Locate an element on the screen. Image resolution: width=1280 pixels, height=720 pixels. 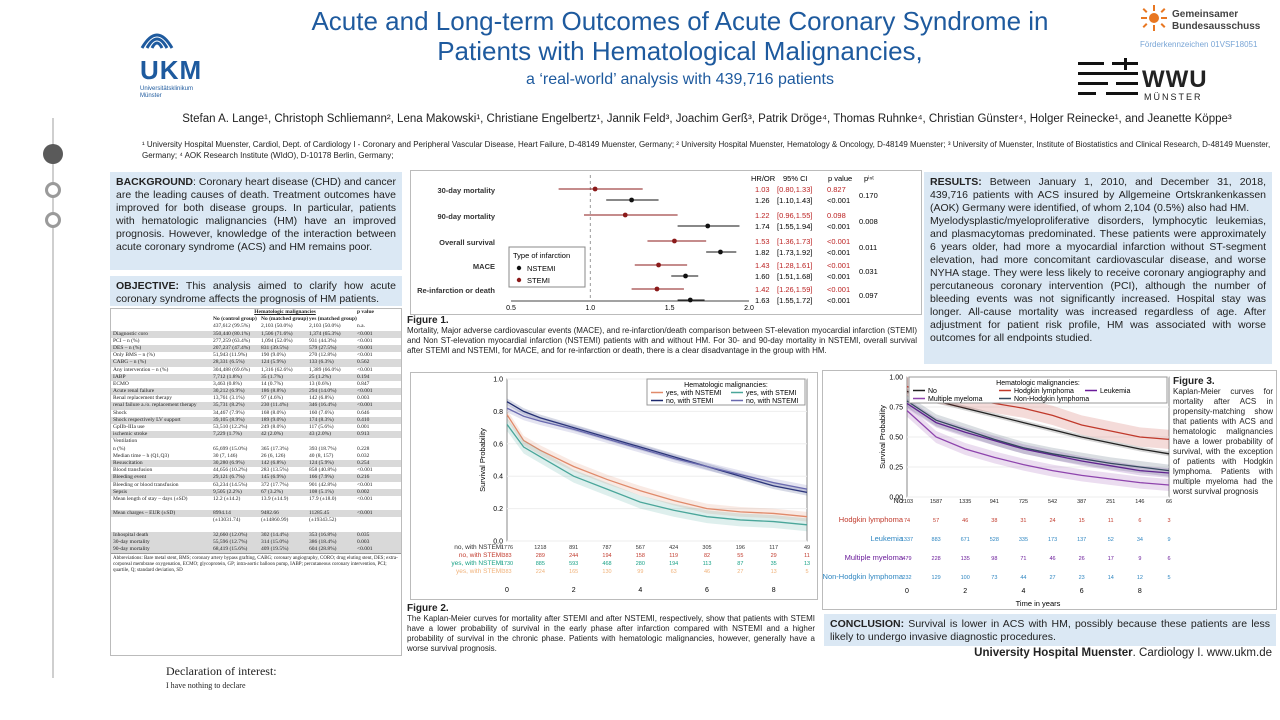
risk-count: 289 is located at coordinates (540, 556).